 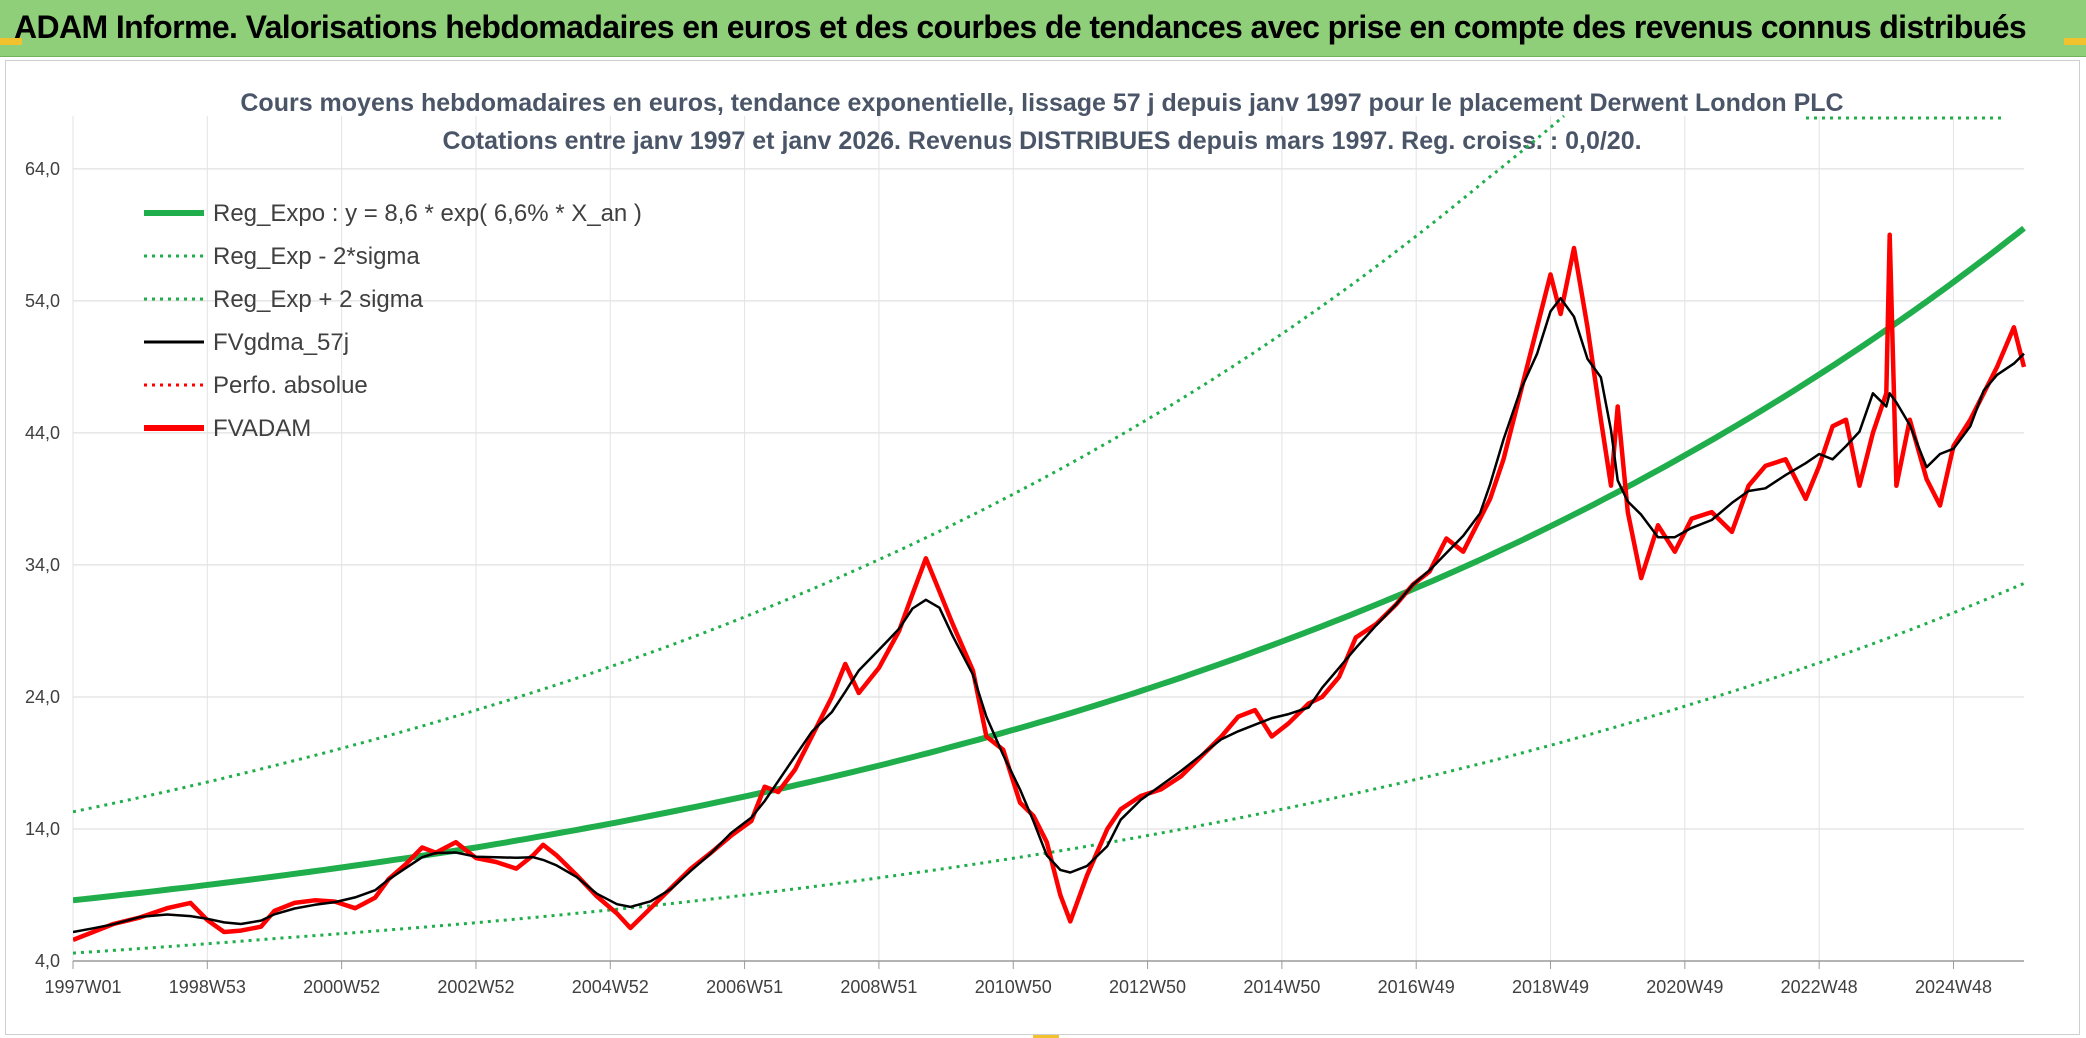 I want to click on x-tick-label: 2004W52, so click(x=610, y=987).